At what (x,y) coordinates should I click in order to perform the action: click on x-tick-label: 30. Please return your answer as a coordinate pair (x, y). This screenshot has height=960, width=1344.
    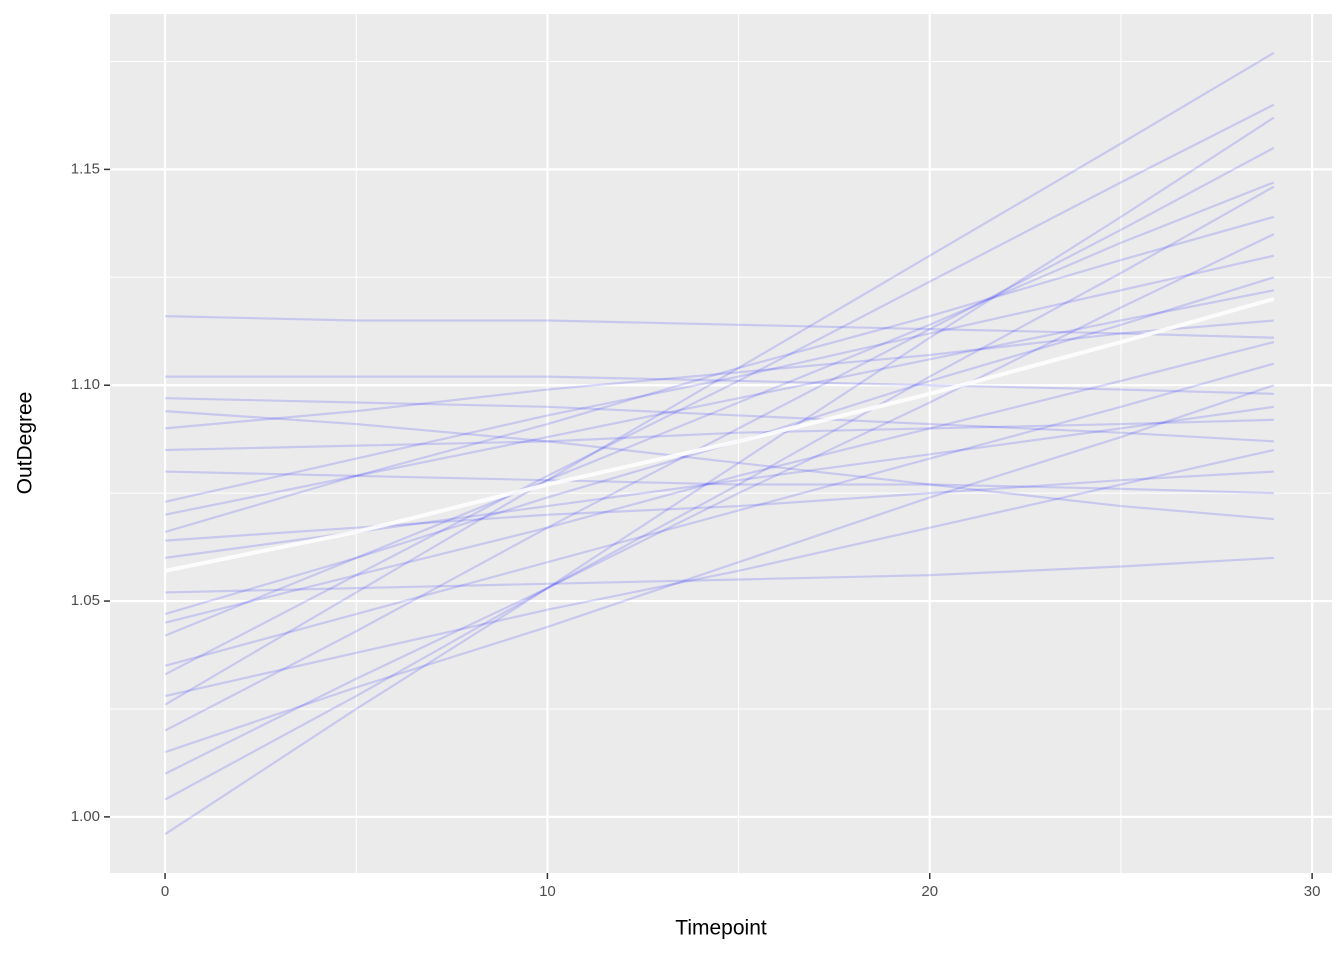
    Looking at the image, I should click on (1312, 891).